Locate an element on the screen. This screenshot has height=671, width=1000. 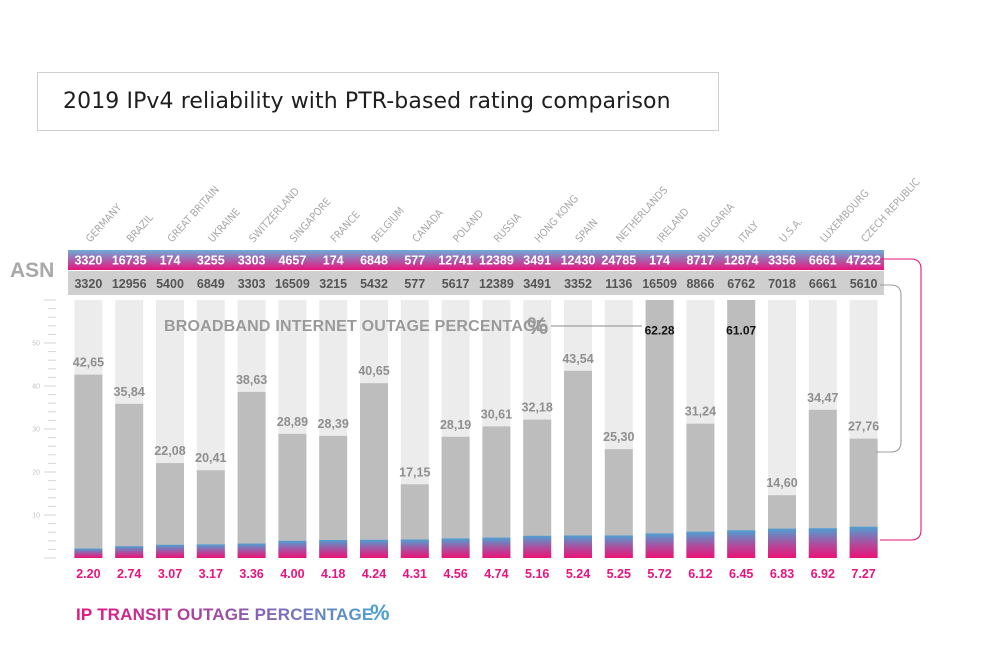
broadband-annotation: BROADBAND INTERNET OUTAGE PERCENTAGE % is located at coordinates (403, 326).